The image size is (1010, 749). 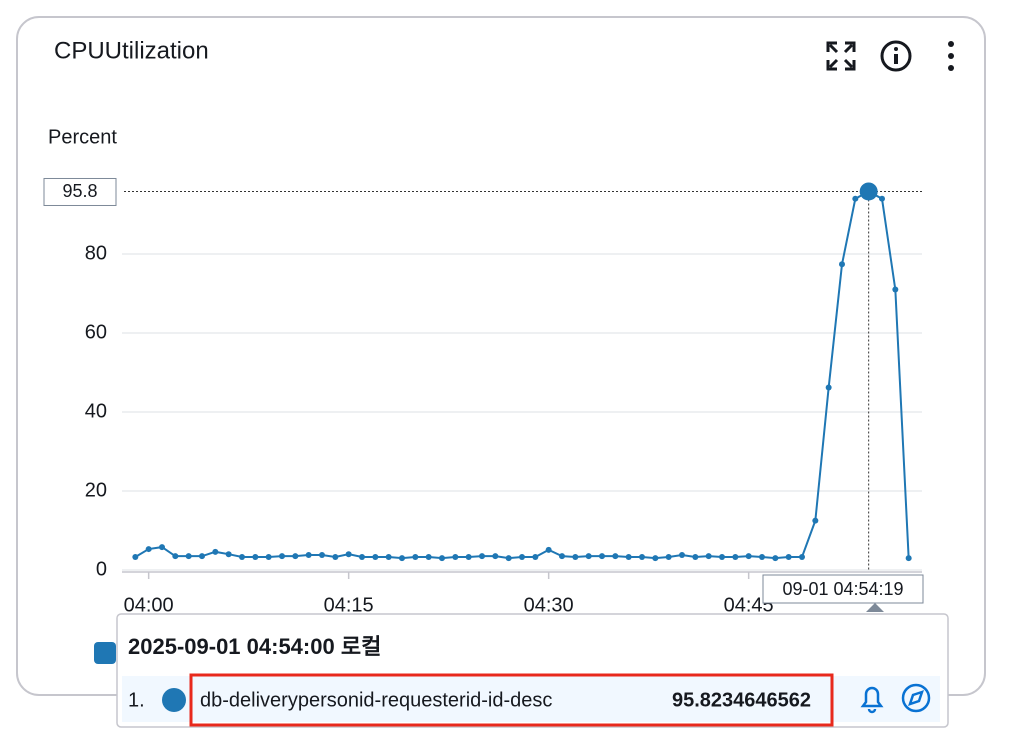 I want to click on explore-icon, so click(x=916, y=698).